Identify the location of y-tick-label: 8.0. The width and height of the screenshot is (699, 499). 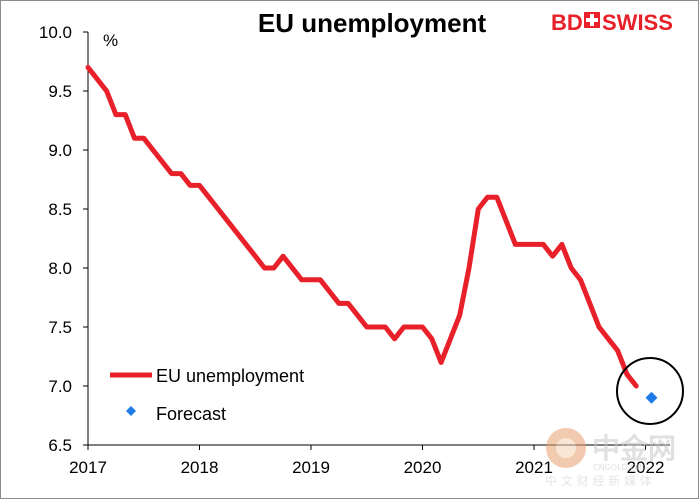
(60, 268).